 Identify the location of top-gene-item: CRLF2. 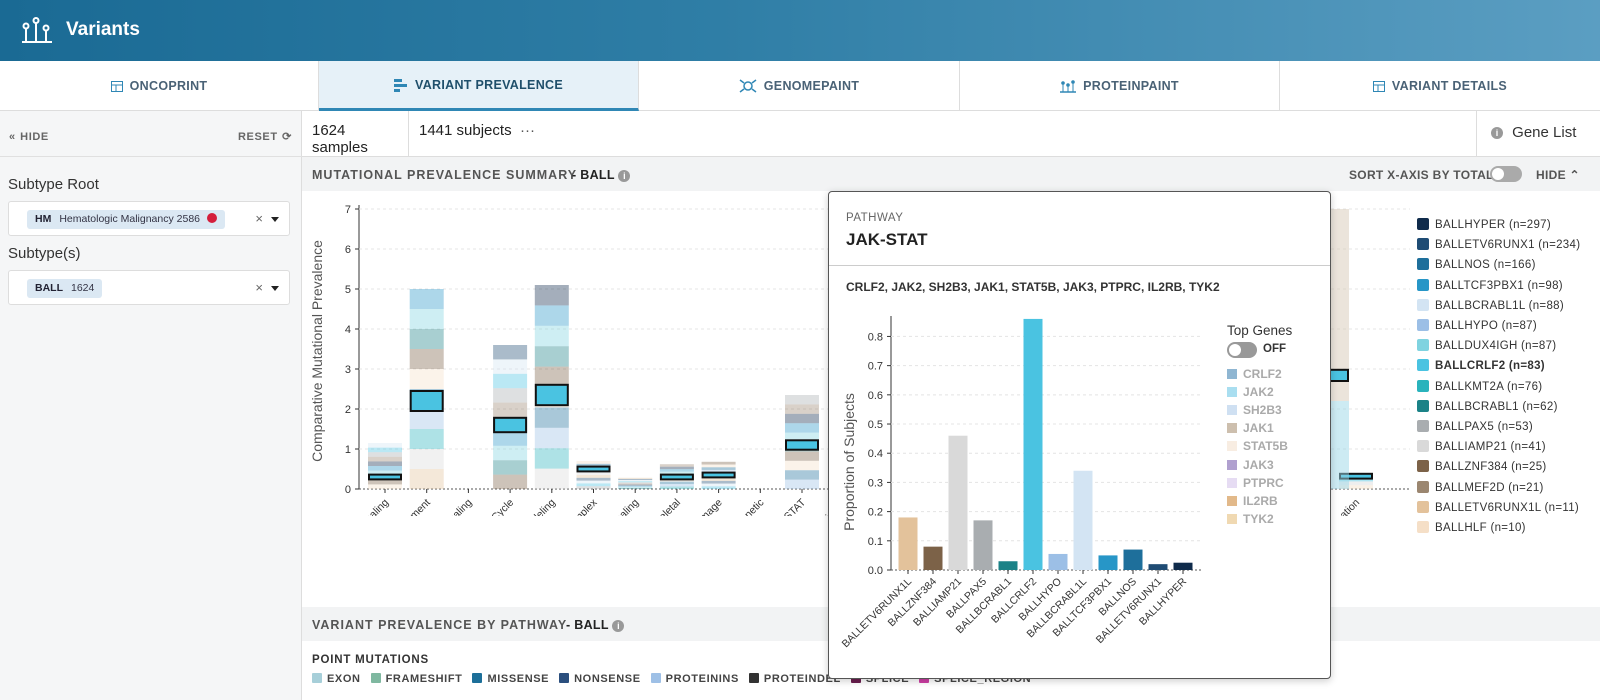
(1254, 374).